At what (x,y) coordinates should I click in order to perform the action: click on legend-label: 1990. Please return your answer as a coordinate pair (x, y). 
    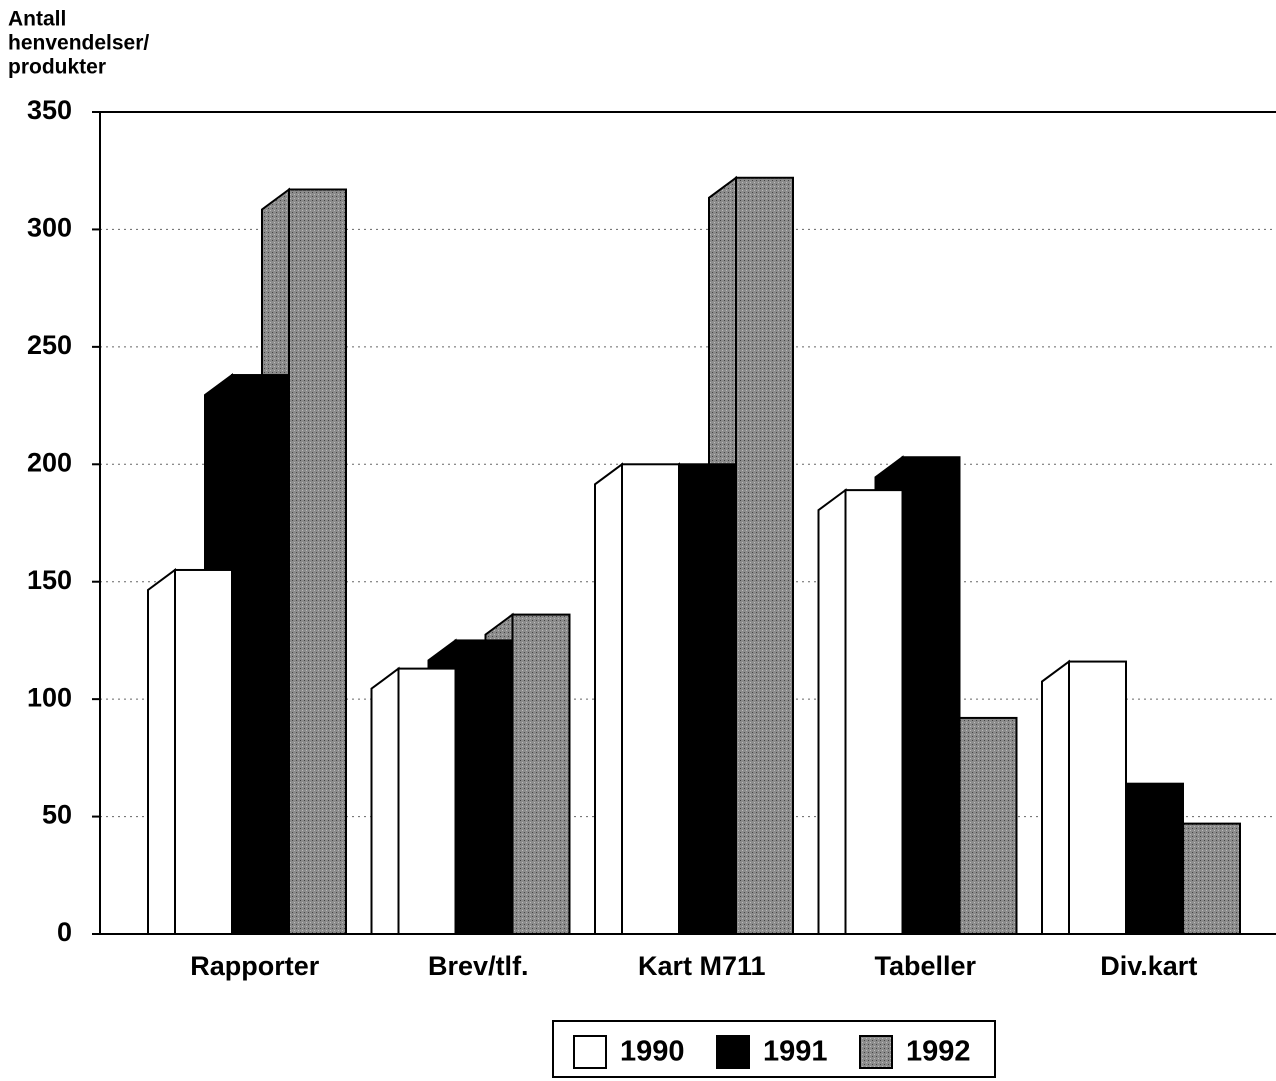
    Looking at the image, I should click on (652, 1052).